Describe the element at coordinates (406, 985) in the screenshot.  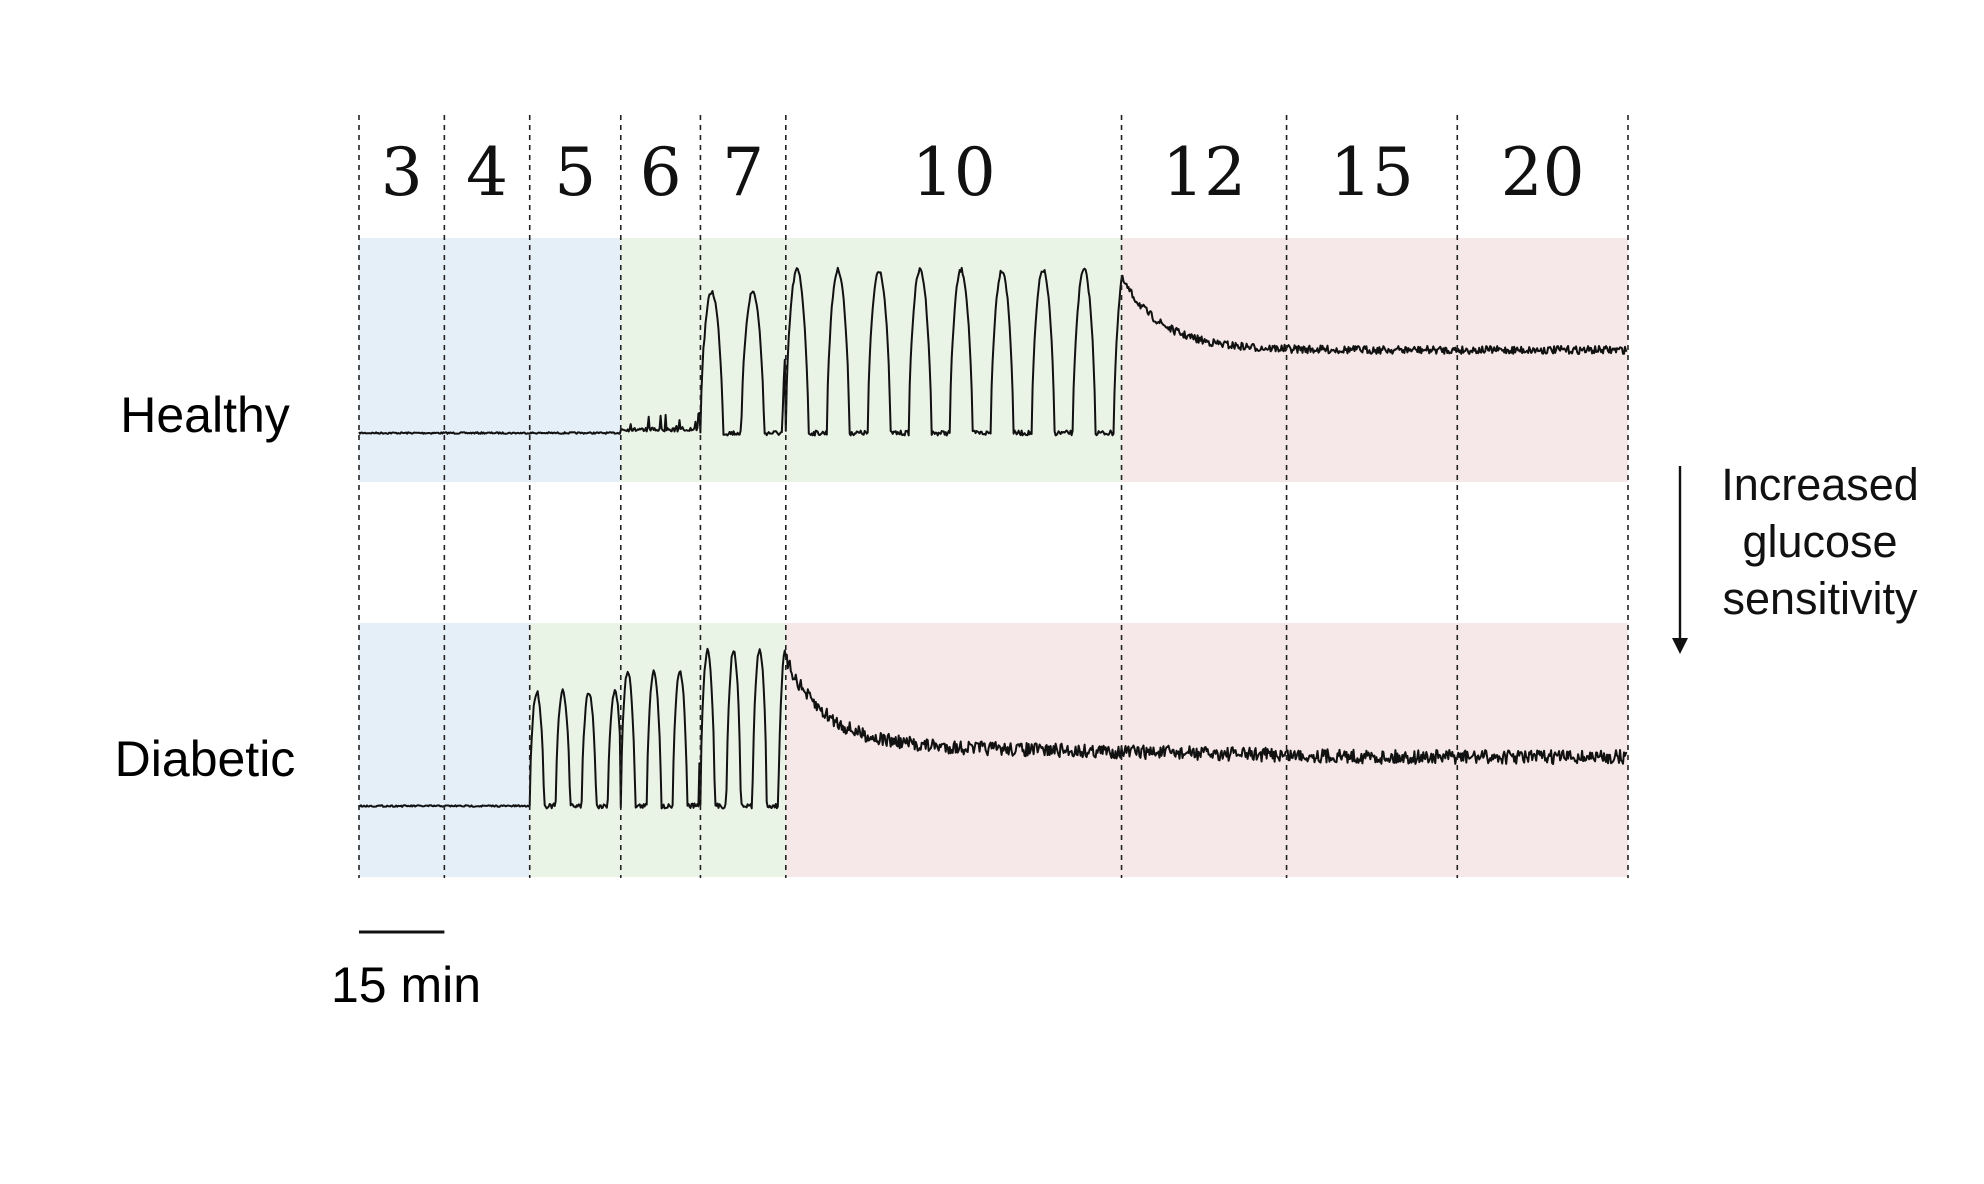
I see `scale-bar-label: 15 min` at that location.